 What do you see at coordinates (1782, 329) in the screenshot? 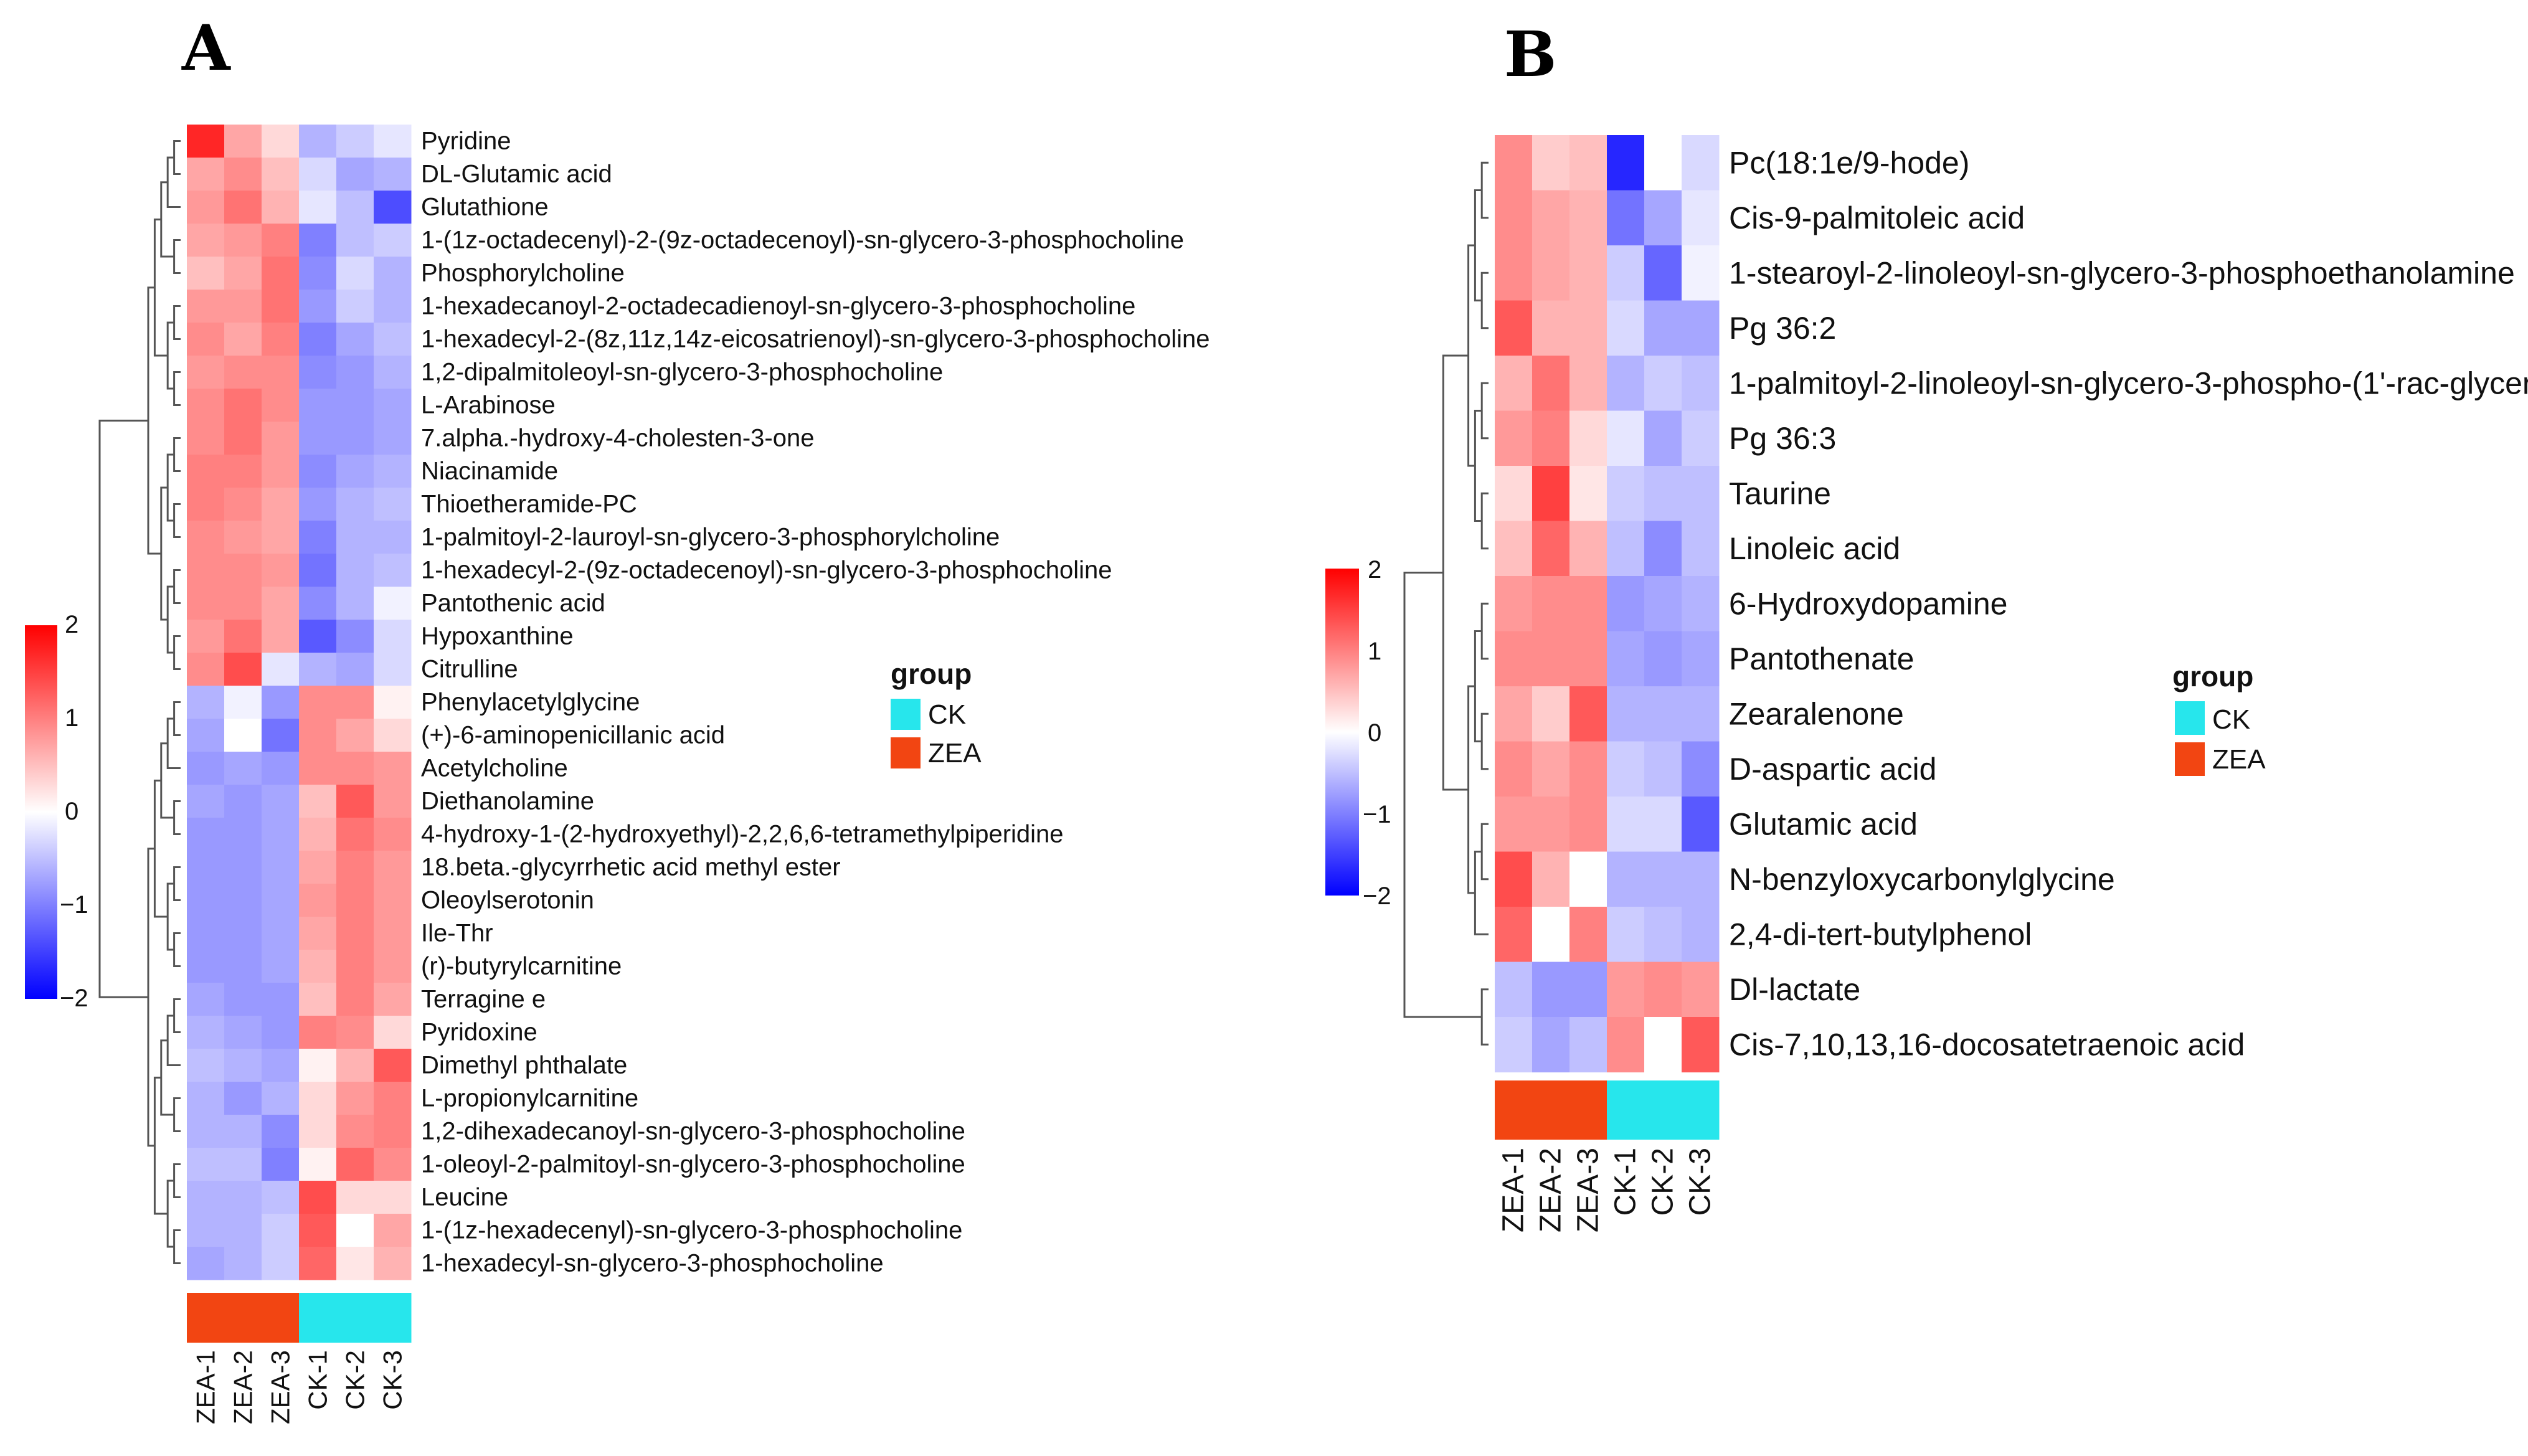
I see `panel-b-row-label: Pg 36:2` at bounding box center [1782, 329].